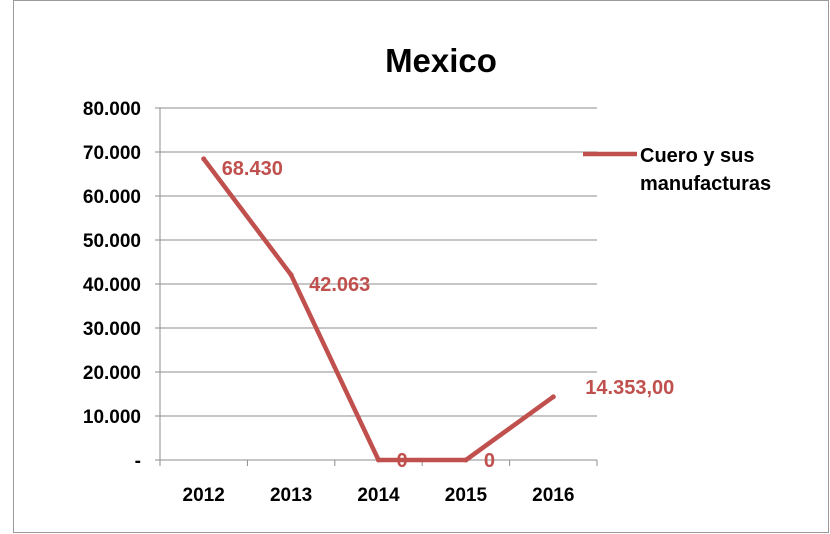 Image resolution: width=830 pixels, height=534 pixels. I want to click on legend-label: manufacturas, so click(705, 184).